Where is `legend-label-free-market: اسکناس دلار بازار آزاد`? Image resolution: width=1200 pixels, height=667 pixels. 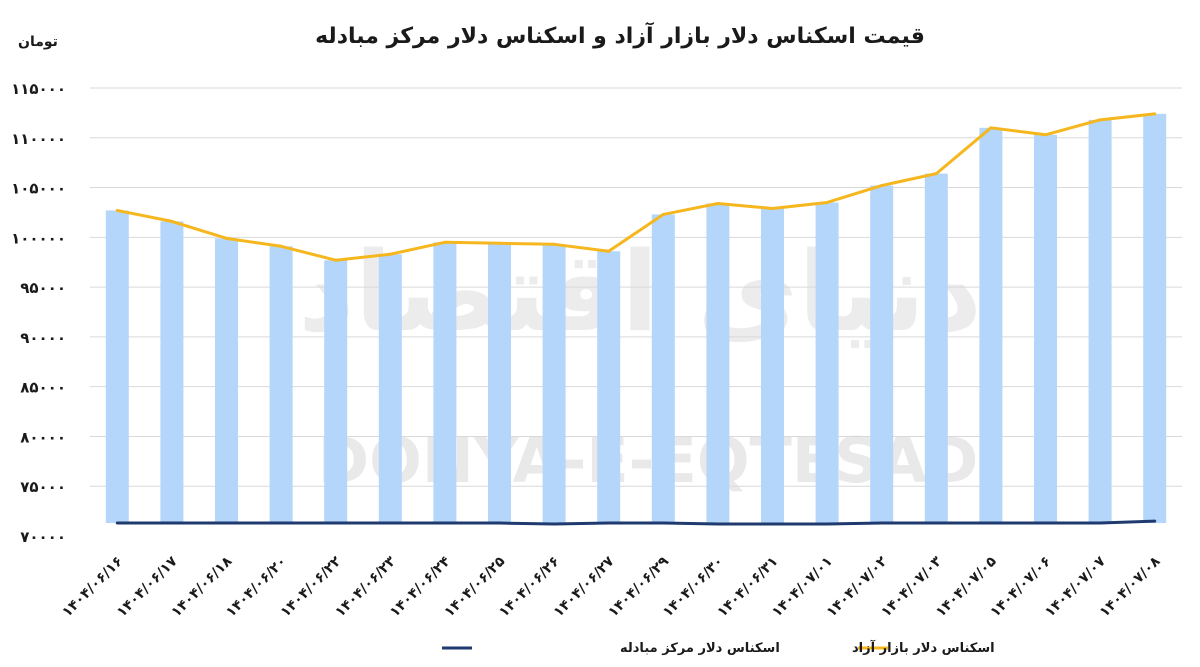
legend-label-free-market: اسکناس دلار بازار آزاد is located at coordinates (923, 647).